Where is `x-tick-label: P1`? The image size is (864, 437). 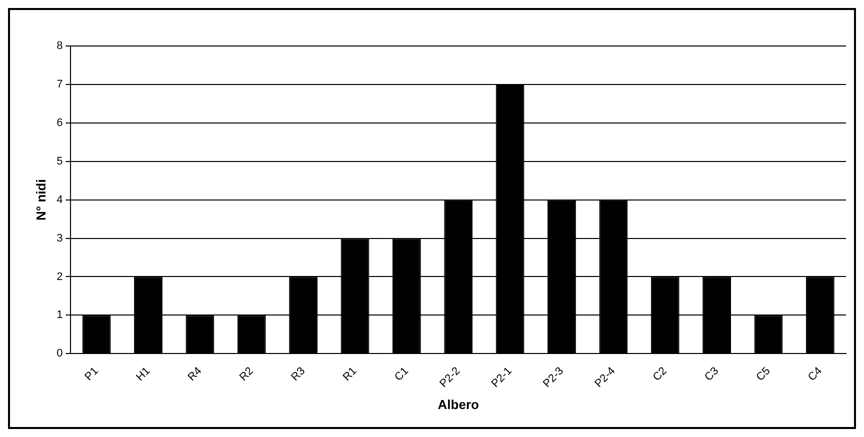 x-tick-label: P1 is located at coordinates (91, 374).